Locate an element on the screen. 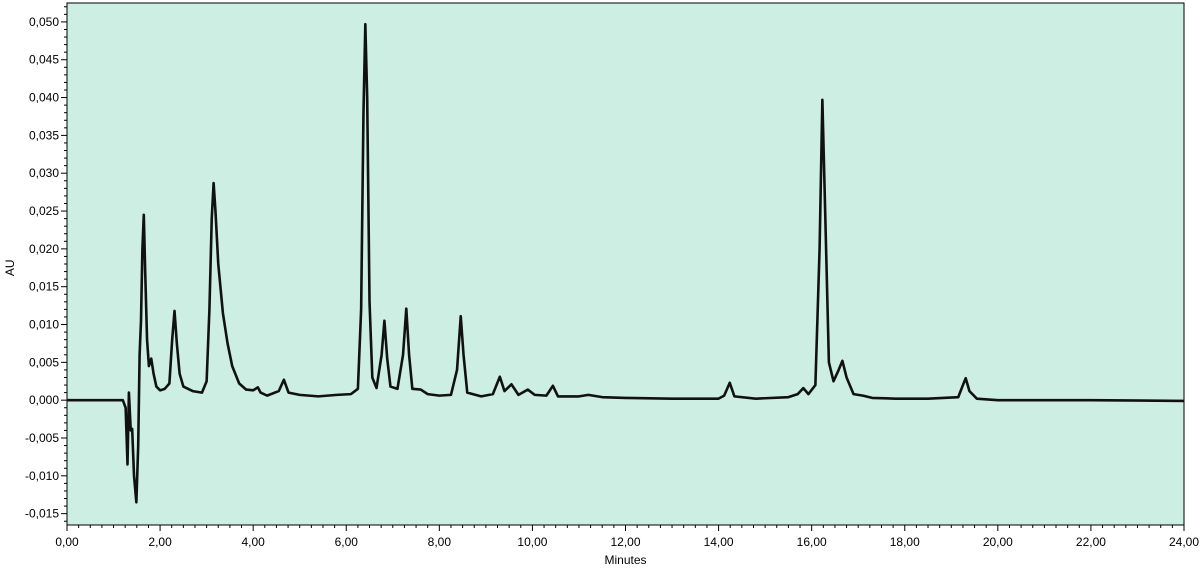  x-tick-label: 8,00 is located at coordinates (440, 542).